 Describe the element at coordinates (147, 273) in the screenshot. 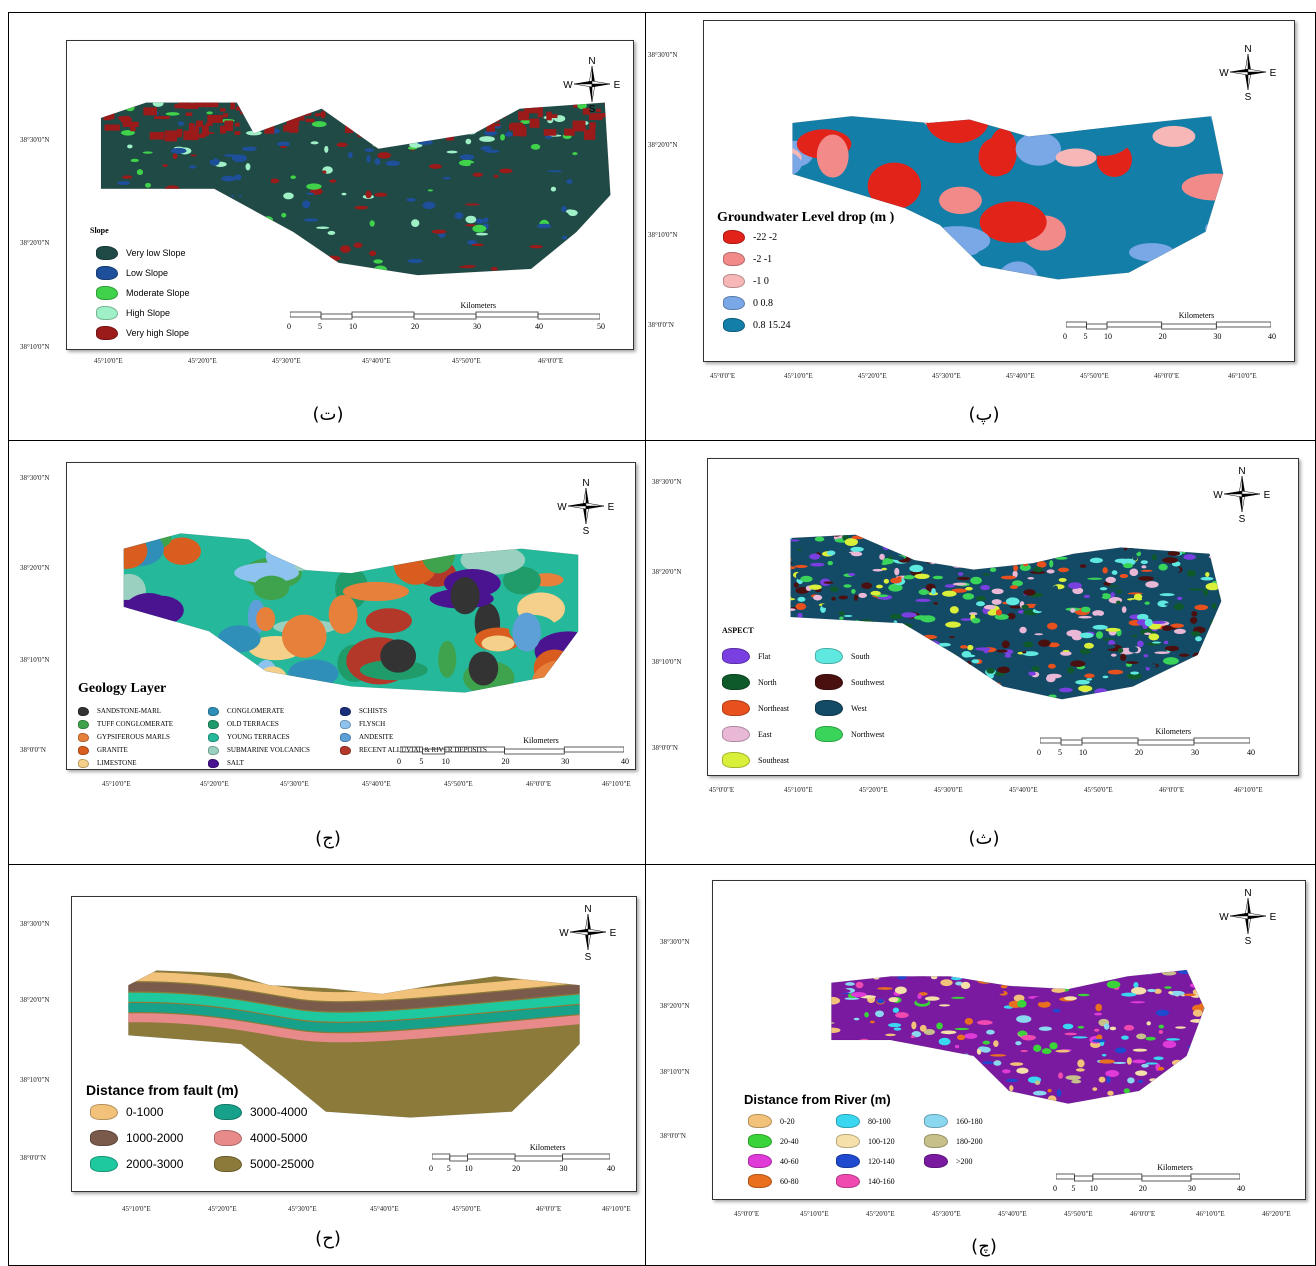

I see `legend-label: Low Slope` at that location.